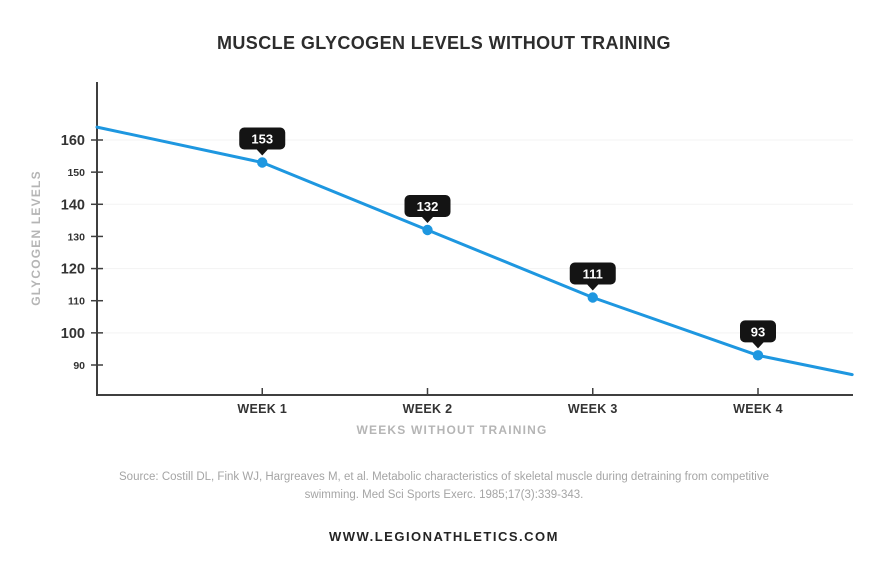 The width and height of the screenshot is (888, 571). I want to click on website-url: WWW.LEGIONATHLETICS.COM, so click(444, 536).